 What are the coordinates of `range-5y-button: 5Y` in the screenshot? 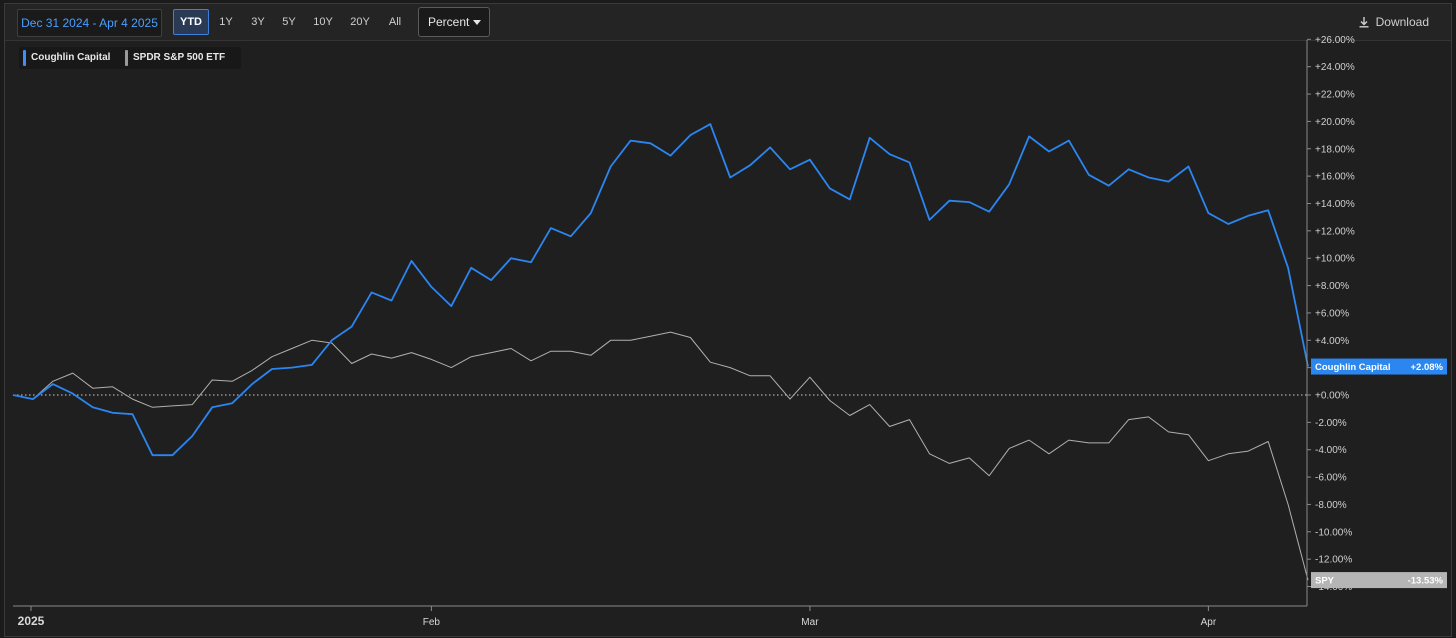 It's located at (289, 22).